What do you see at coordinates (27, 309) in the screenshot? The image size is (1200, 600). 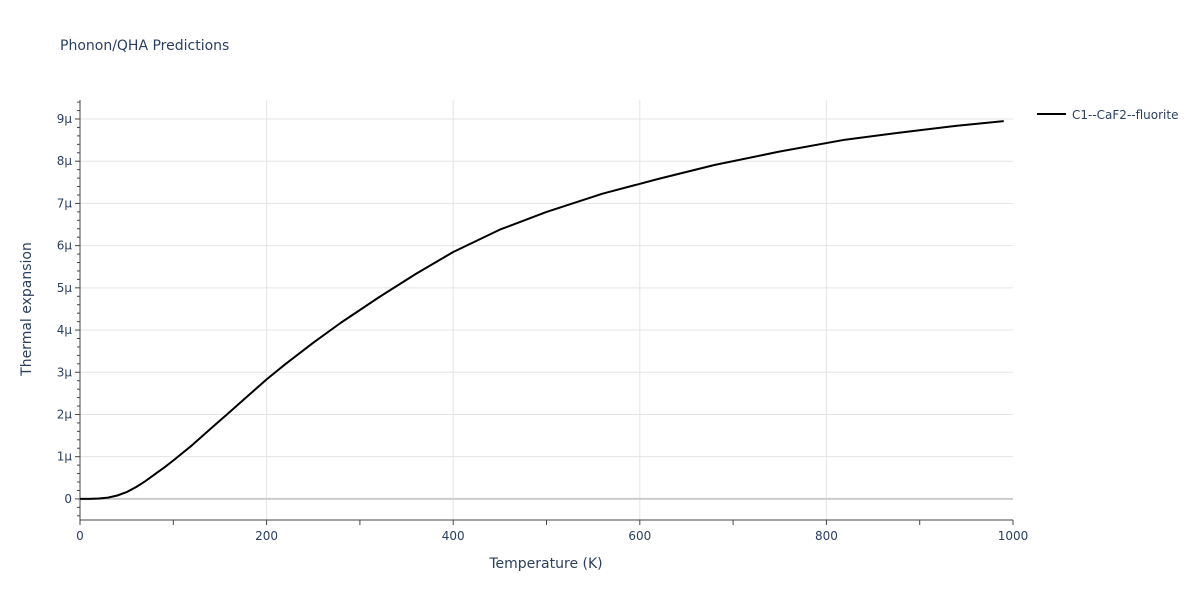 I see `y-axis-title: Thermal expansion` at bounding box center [27, 309].